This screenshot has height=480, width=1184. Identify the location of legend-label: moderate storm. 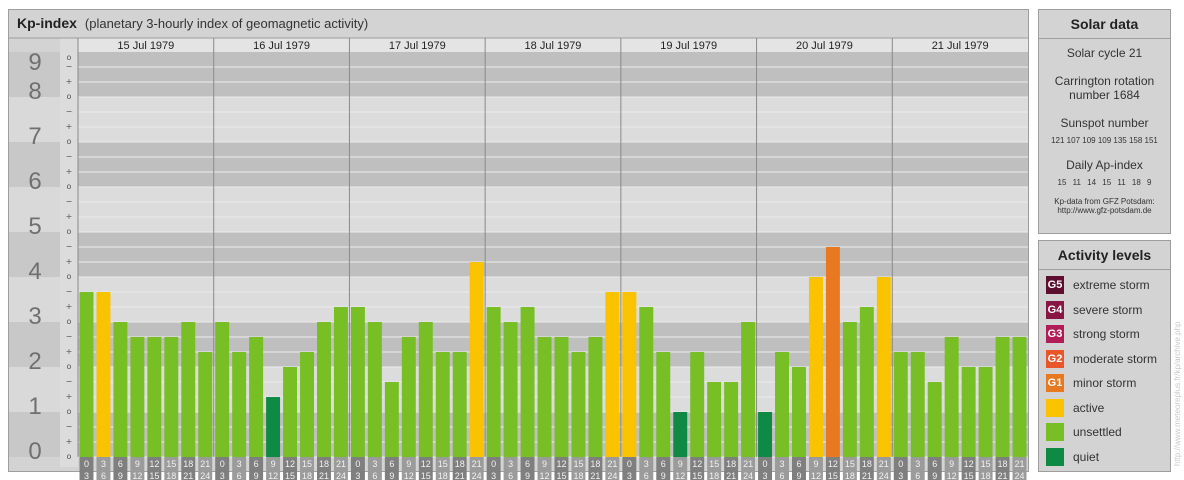
(1115, 358).